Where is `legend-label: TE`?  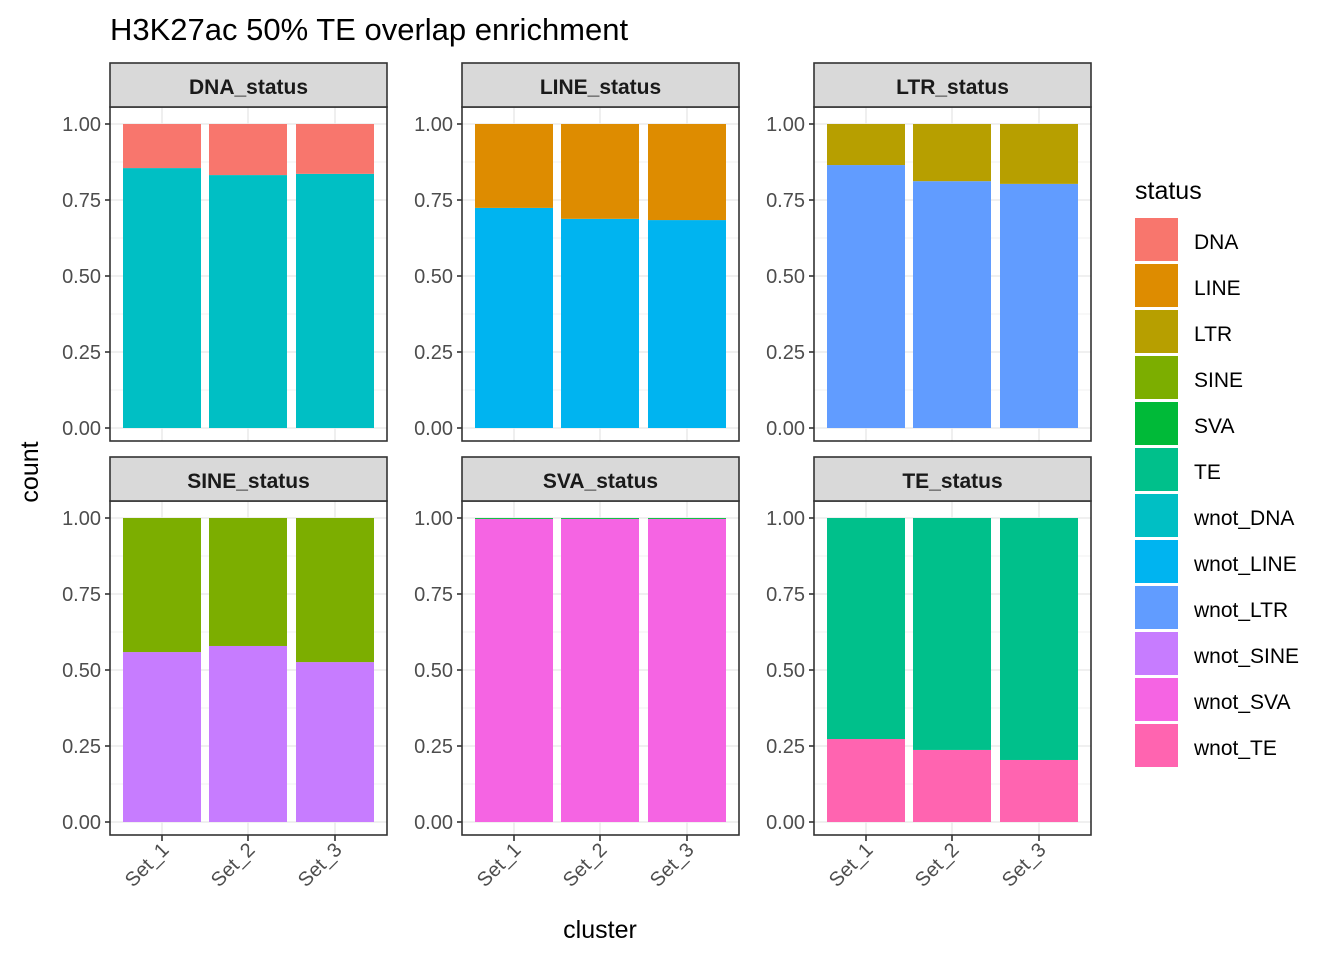 legend-label: TE is located at coordinates (1207, 472).